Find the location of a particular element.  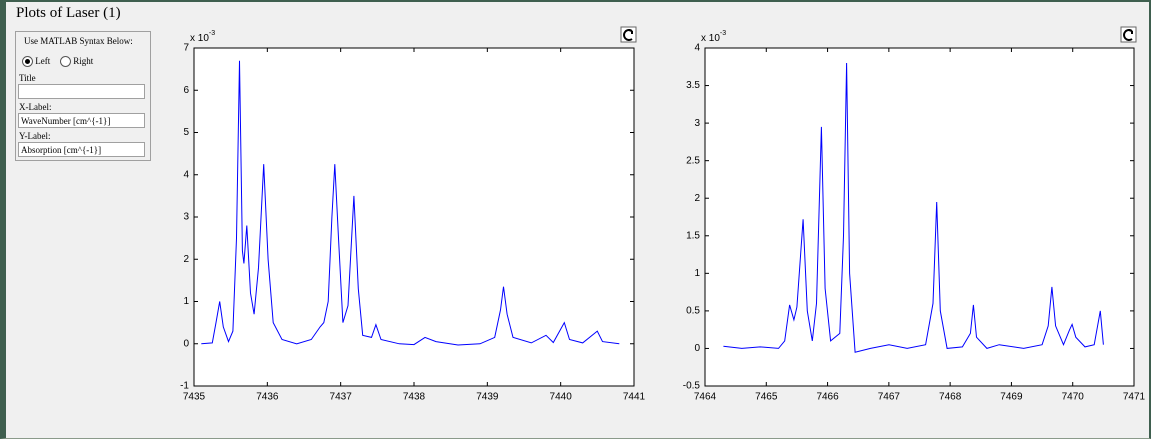

x-tick-label: 7469 is located at coordinates (1011, 397).